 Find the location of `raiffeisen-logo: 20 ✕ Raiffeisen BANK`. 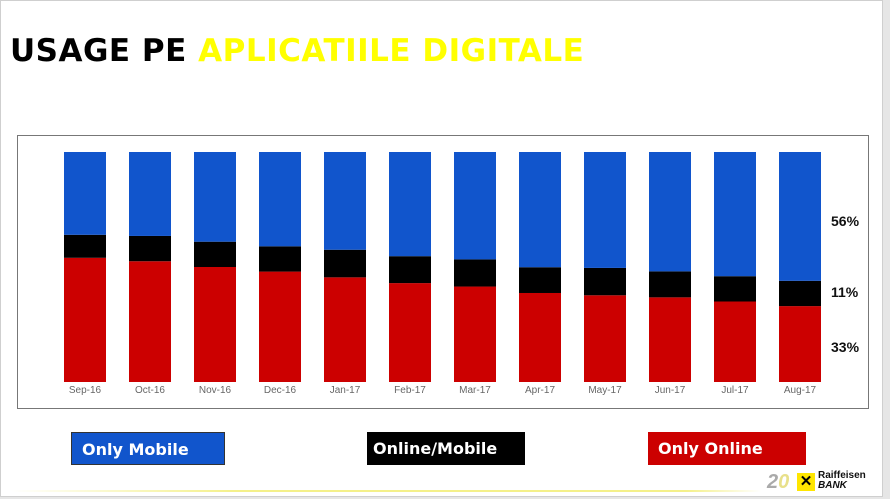

raiffeisen-logo: 20 ✕ Raiffeisen BANK is located at coordinates (822, 482).